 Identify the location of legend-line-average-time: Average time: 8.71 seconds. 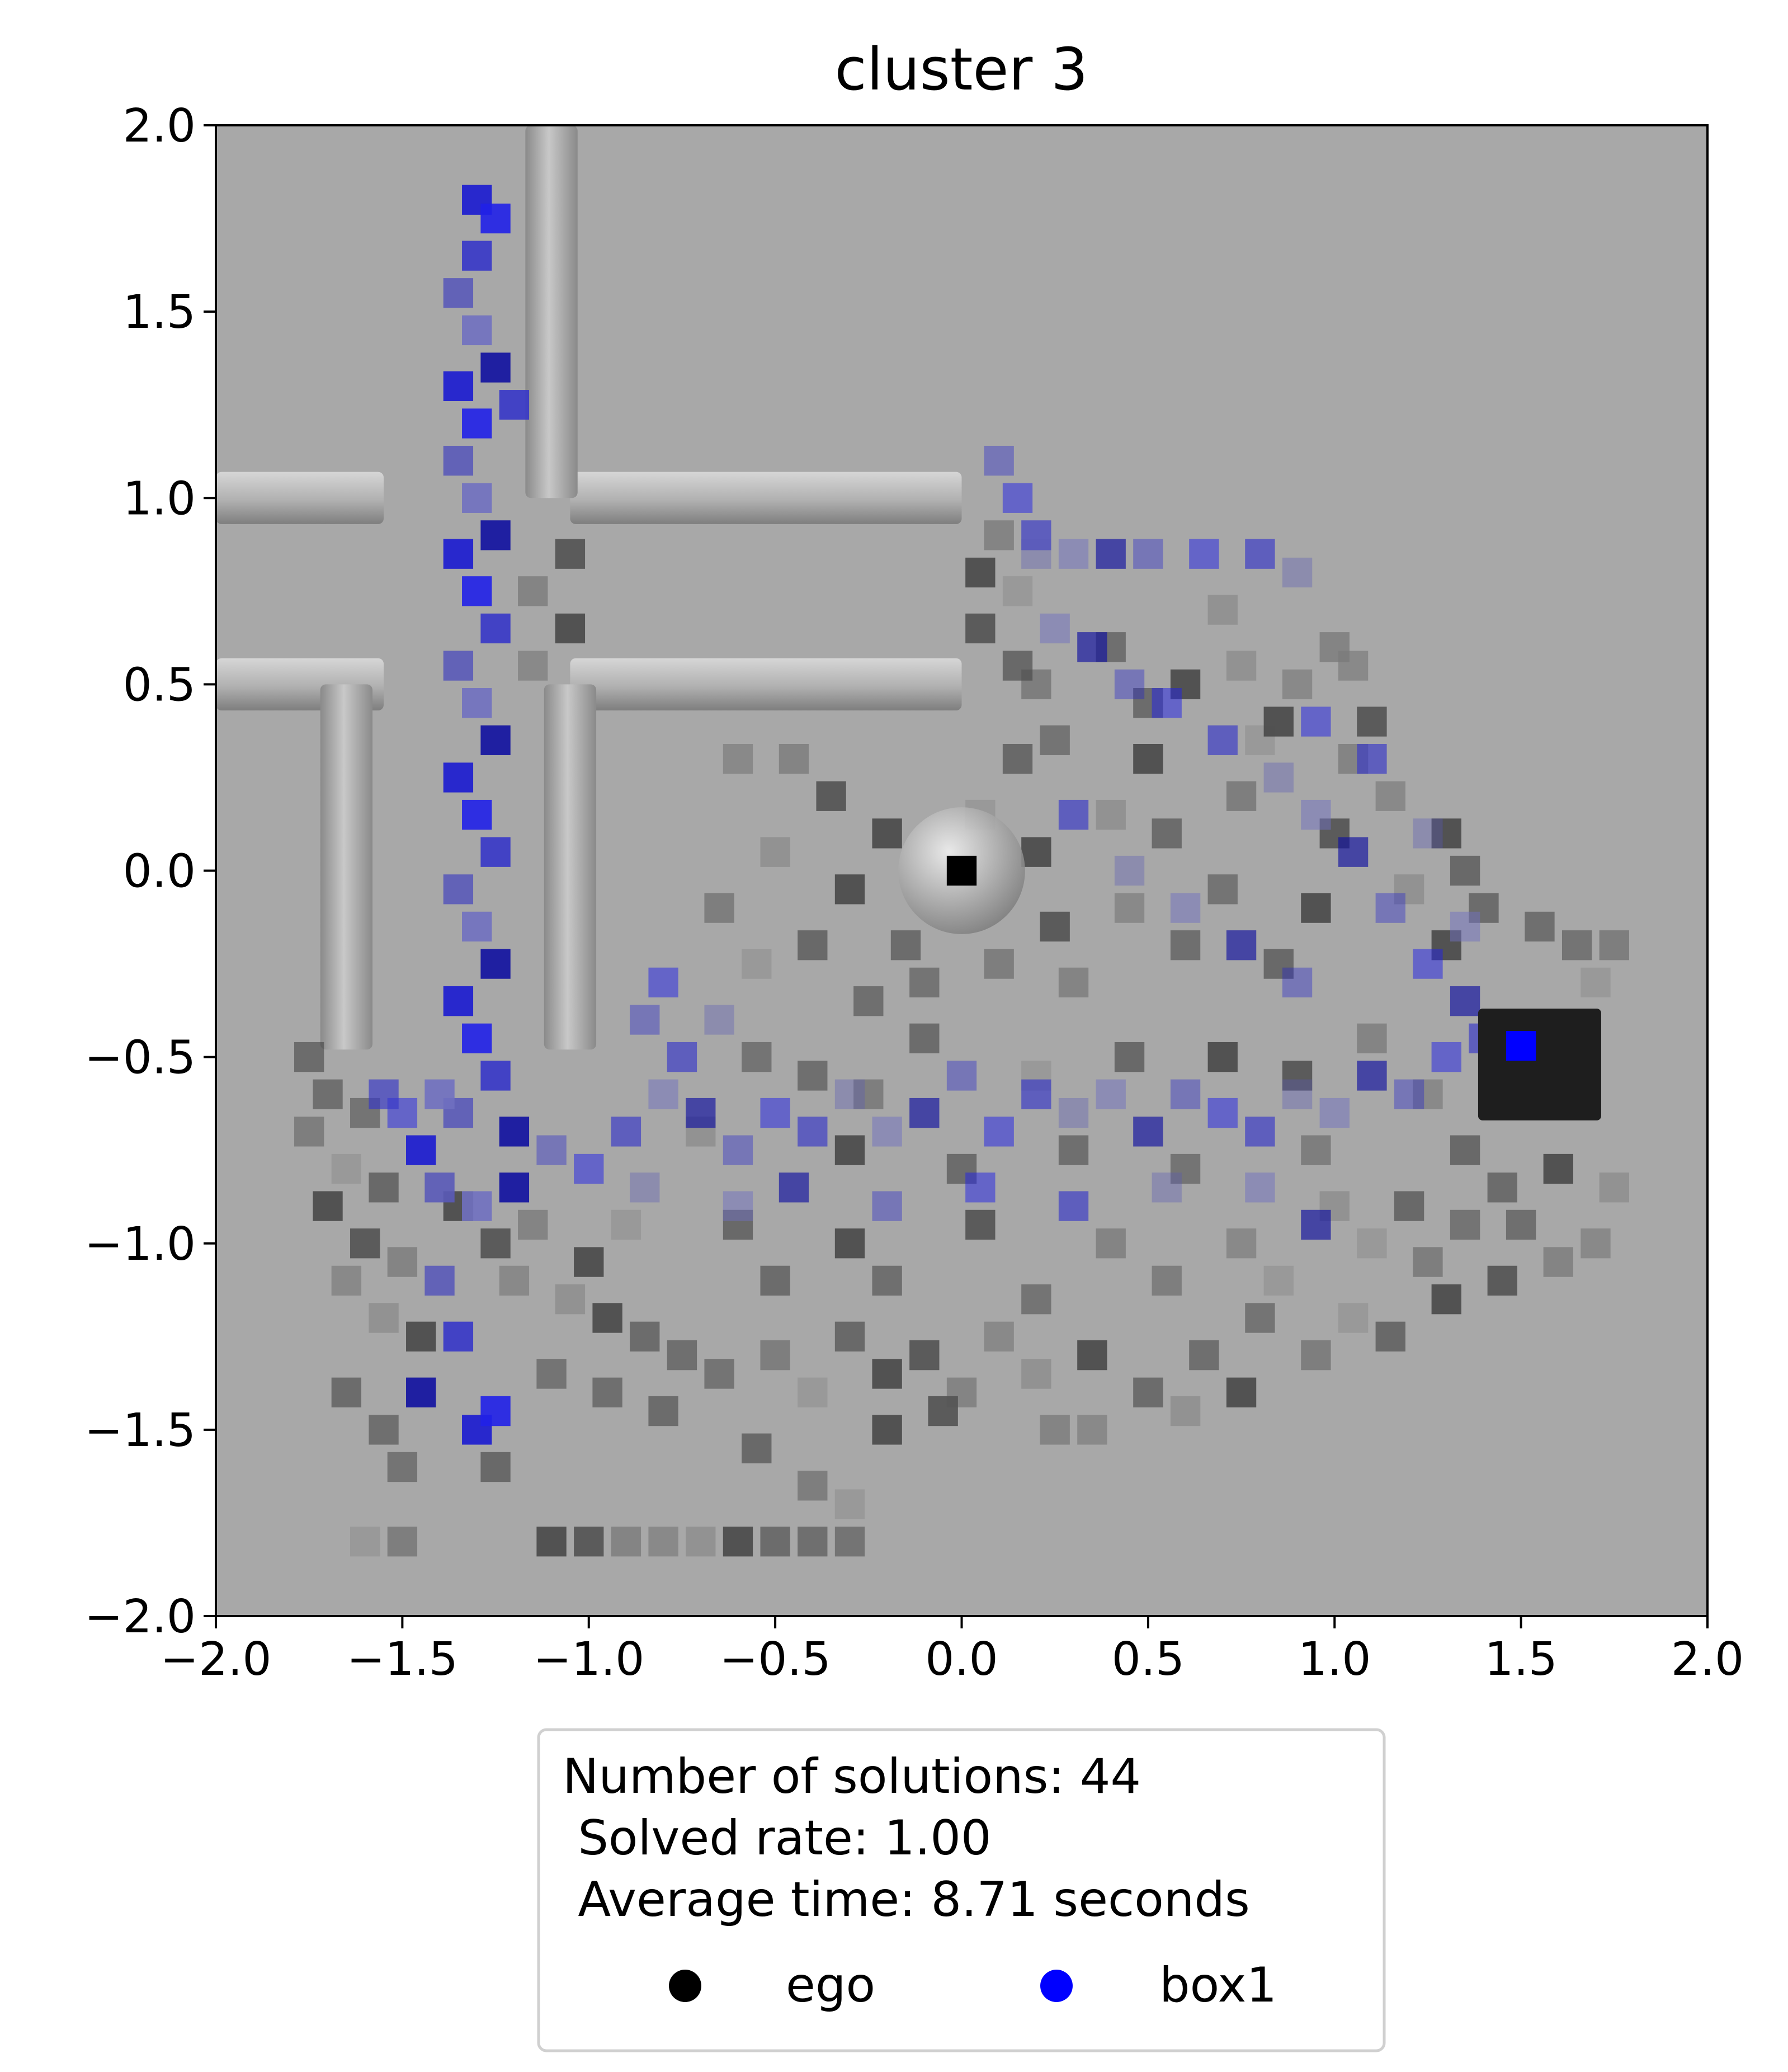
(906, 1900).